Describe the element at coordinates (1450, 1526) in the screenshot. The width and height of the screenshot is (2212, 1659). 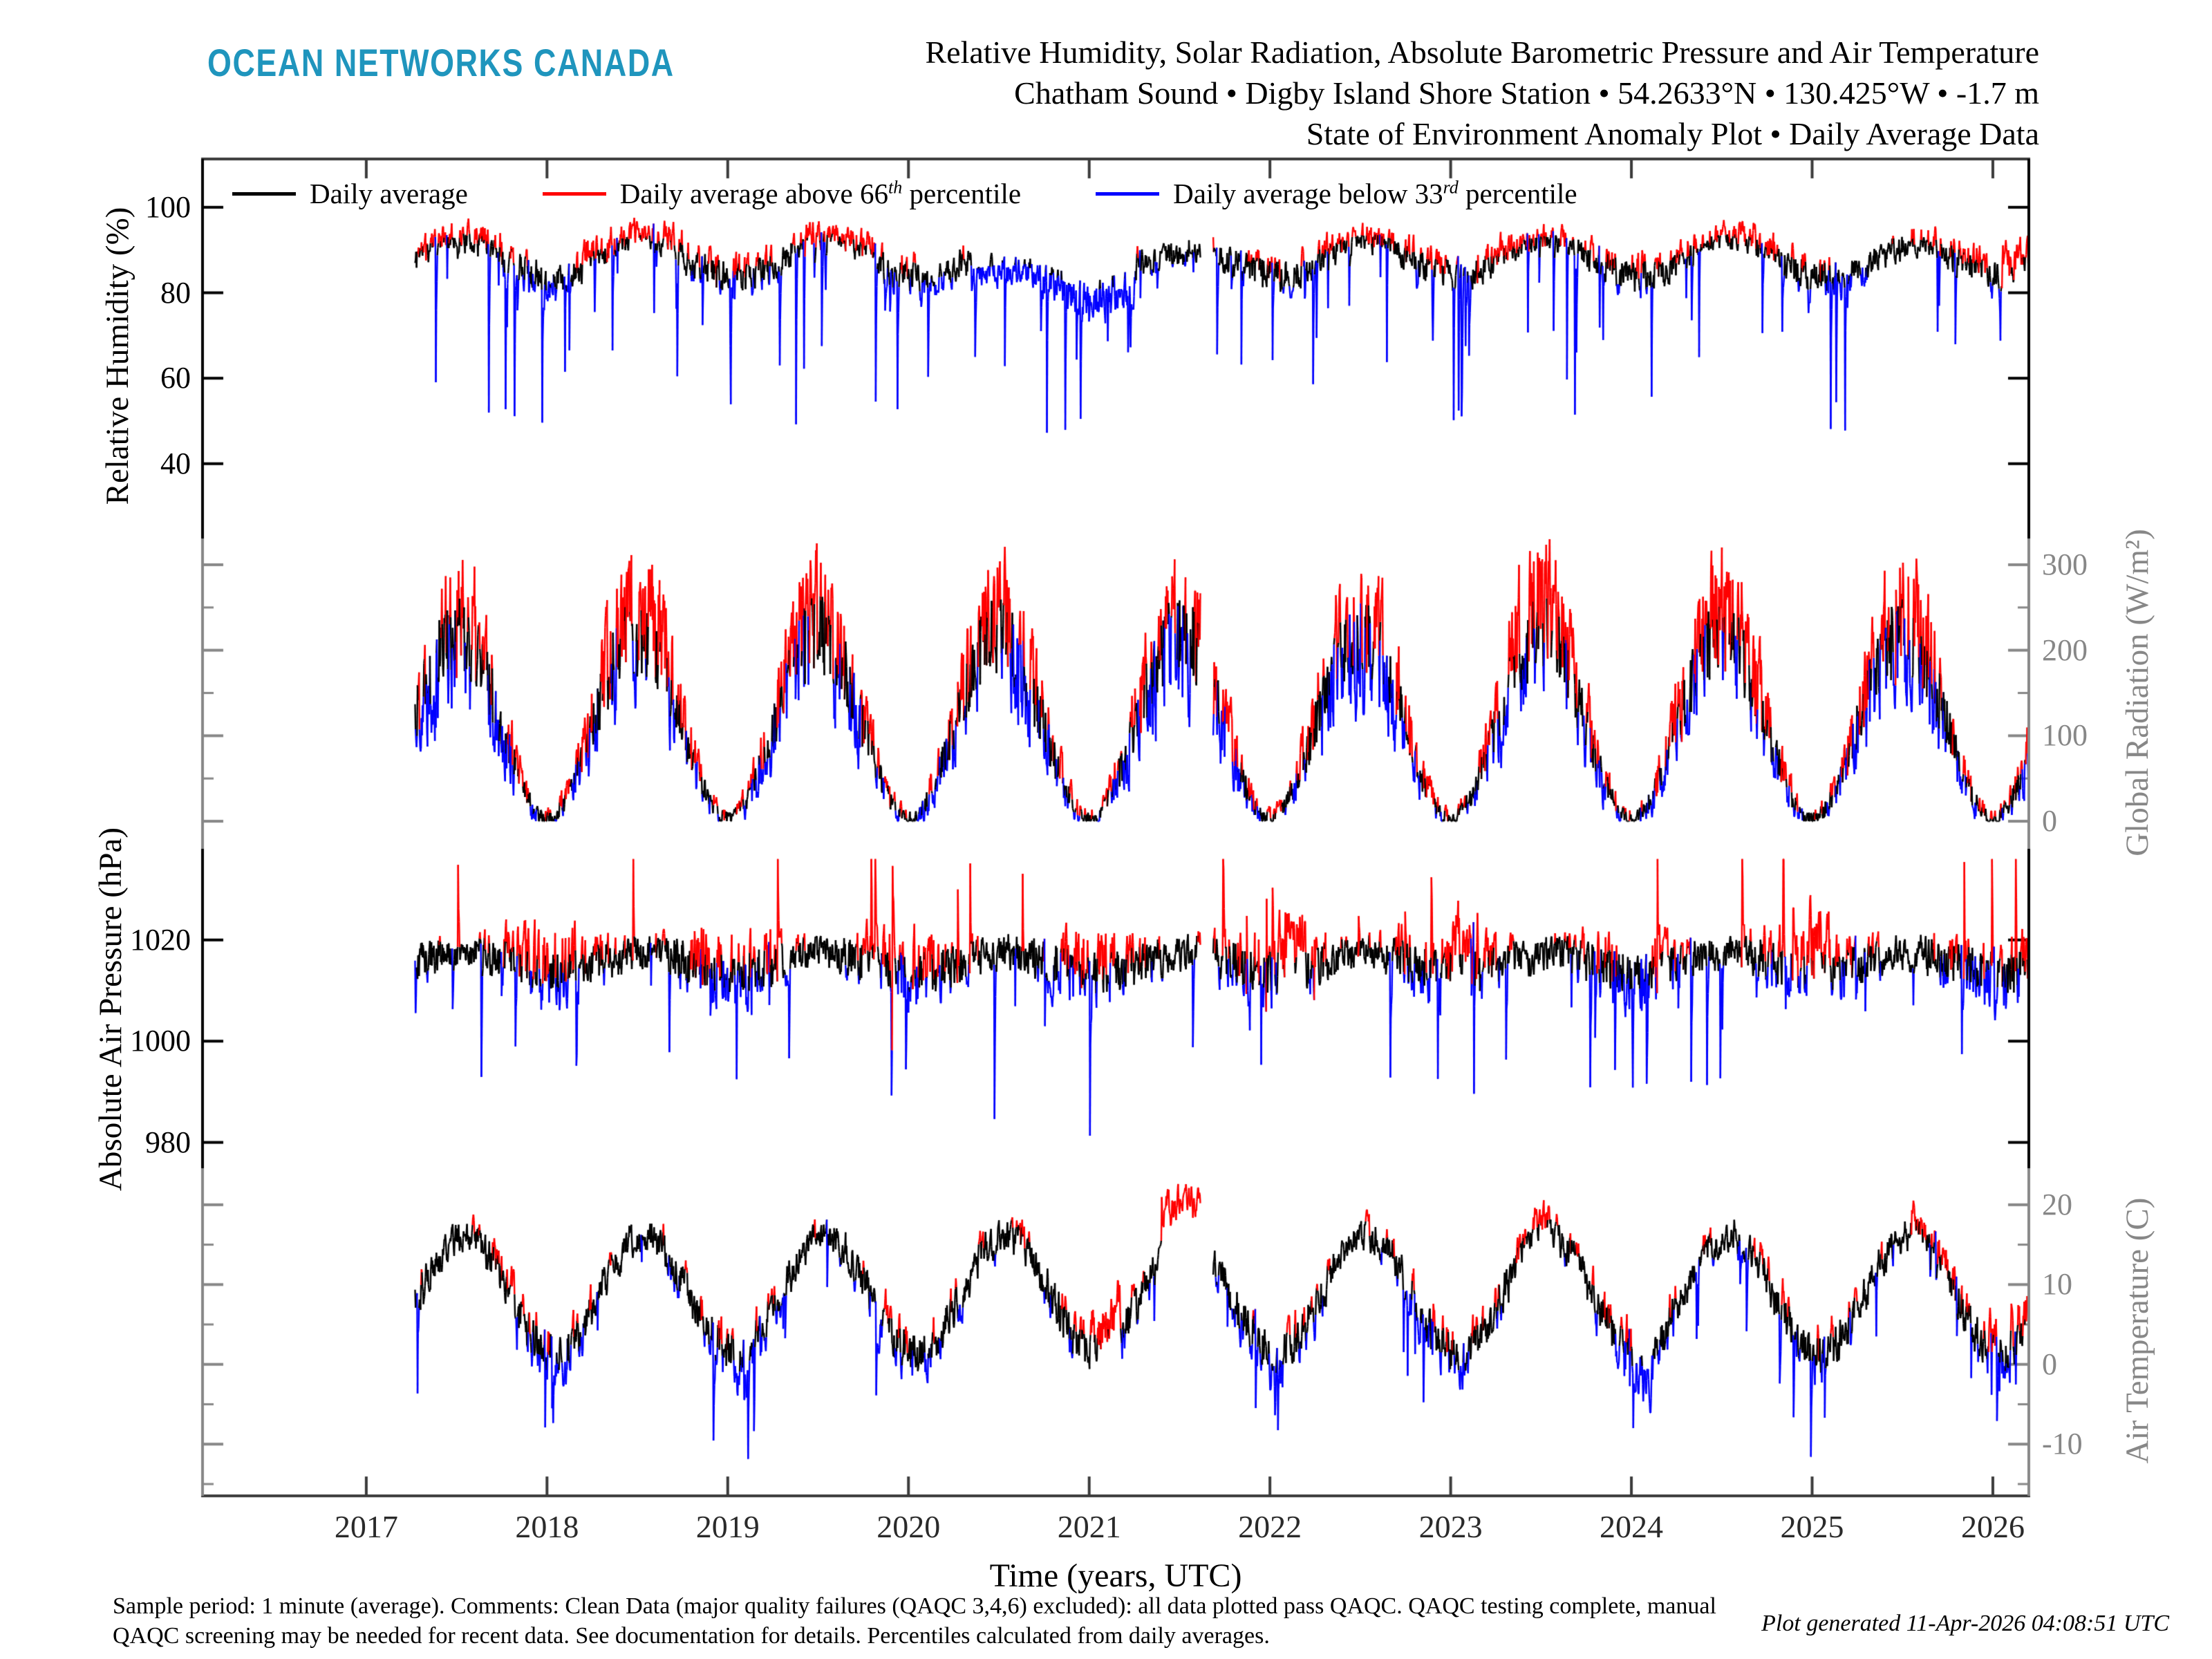
I see `x-tick-label-2023: 2023` at that location.